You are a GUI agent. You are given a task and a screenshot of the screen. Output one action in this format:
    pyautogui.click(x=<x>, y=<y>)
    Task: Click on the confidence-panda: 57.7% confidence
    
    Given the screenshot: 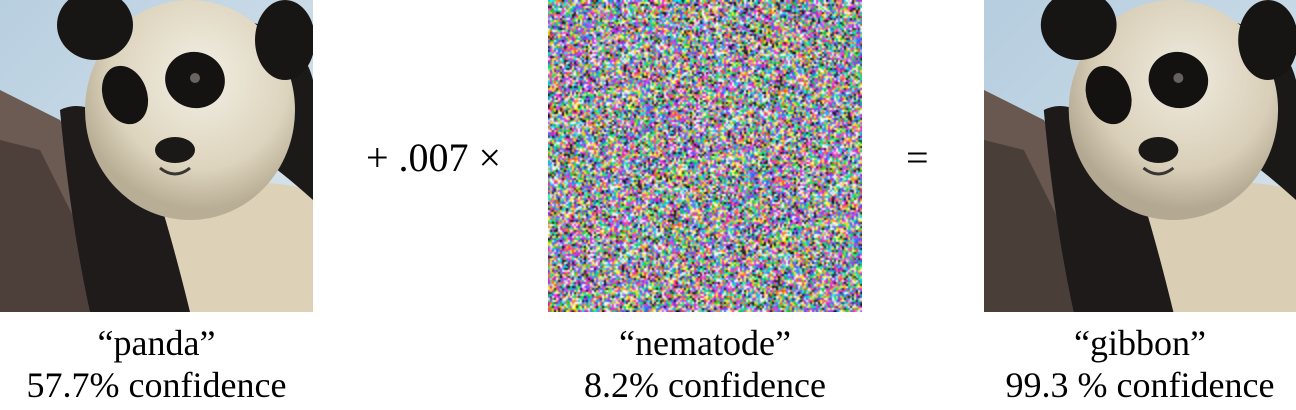 What is the action you would take?
    pyautogui.click(x=156, y=385)
    